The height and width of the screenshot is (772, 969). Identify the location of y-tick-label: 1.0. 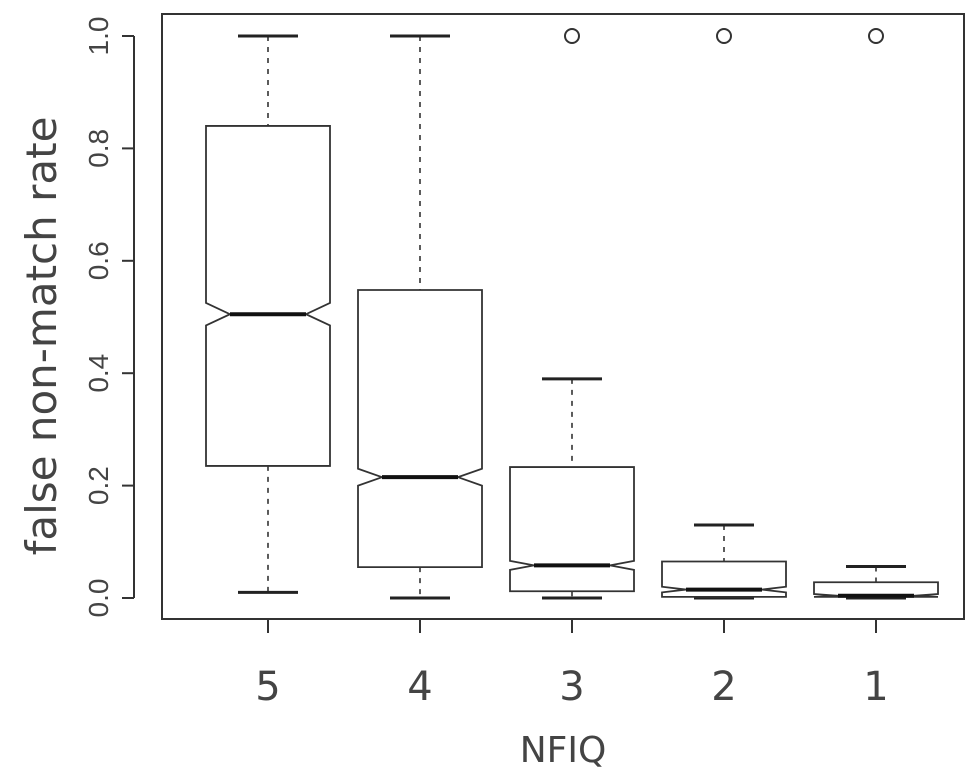
(98, 36).